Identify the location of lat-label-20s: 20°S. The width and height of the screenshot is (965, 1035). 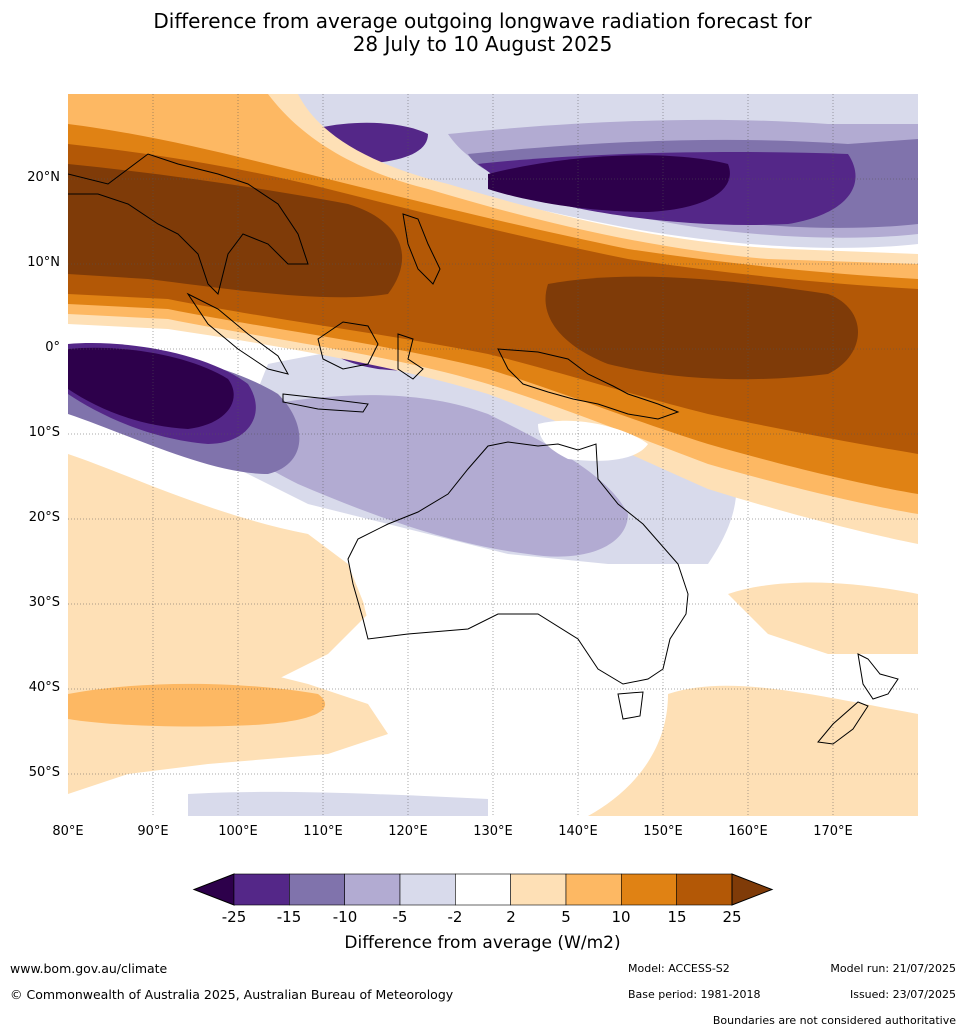
(44, 517).